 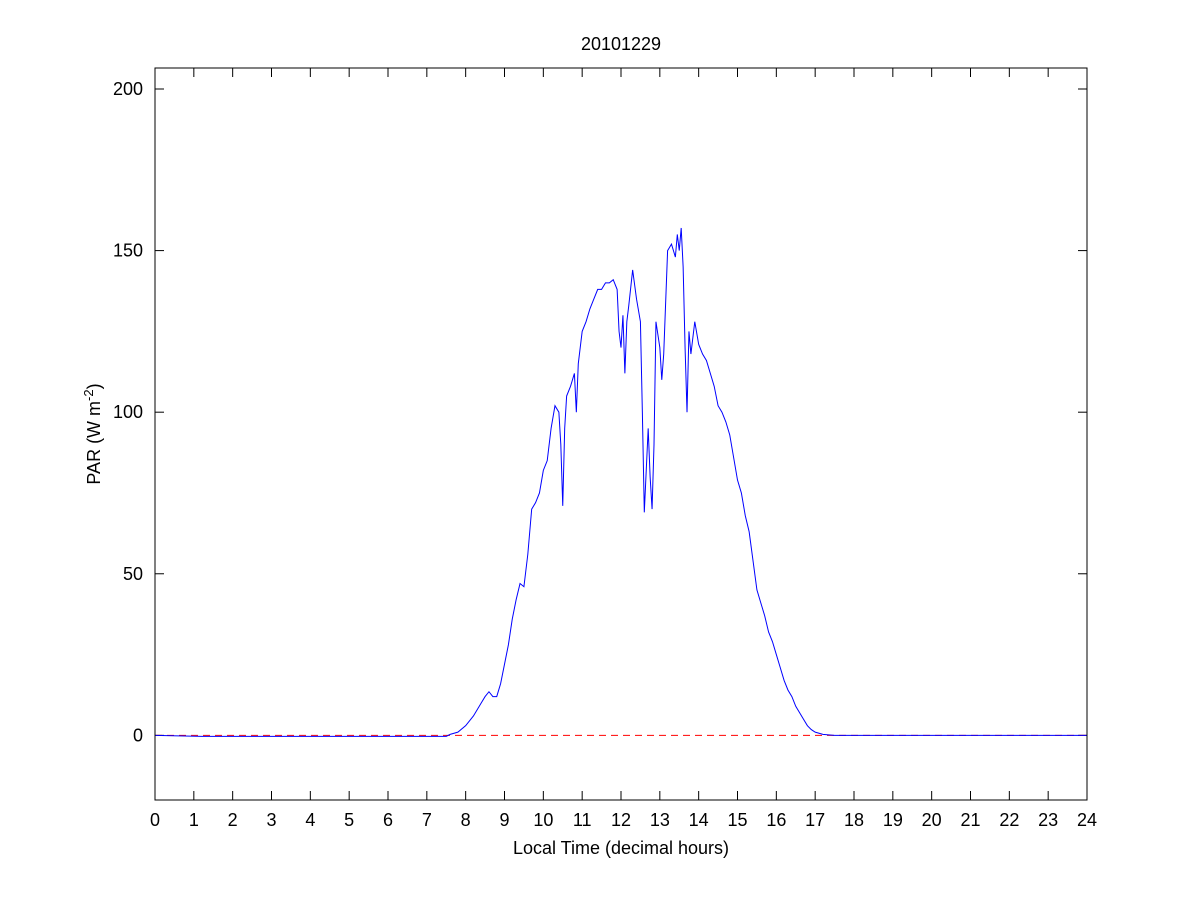 I want to click on x-tick-label: 10, so click(x=543, y=820).